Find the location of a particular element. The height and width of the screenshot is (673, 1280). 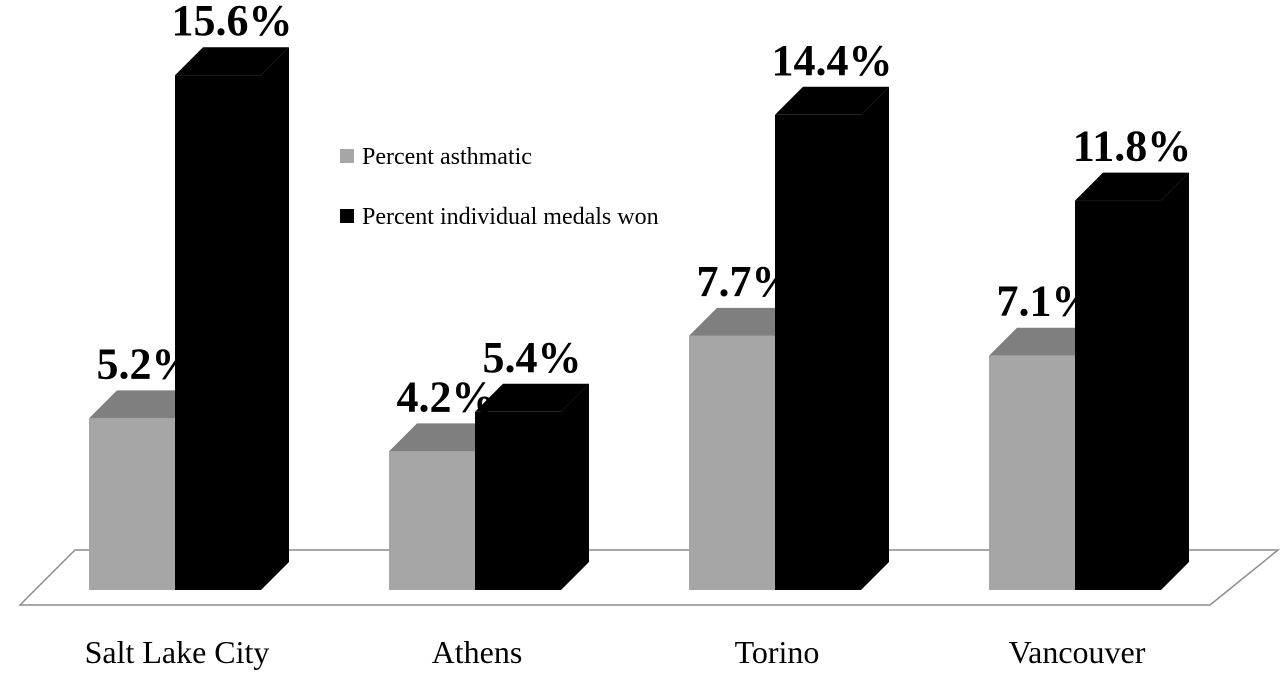

value-label-1-2: 14.4% is located at coordinates (832, 60).